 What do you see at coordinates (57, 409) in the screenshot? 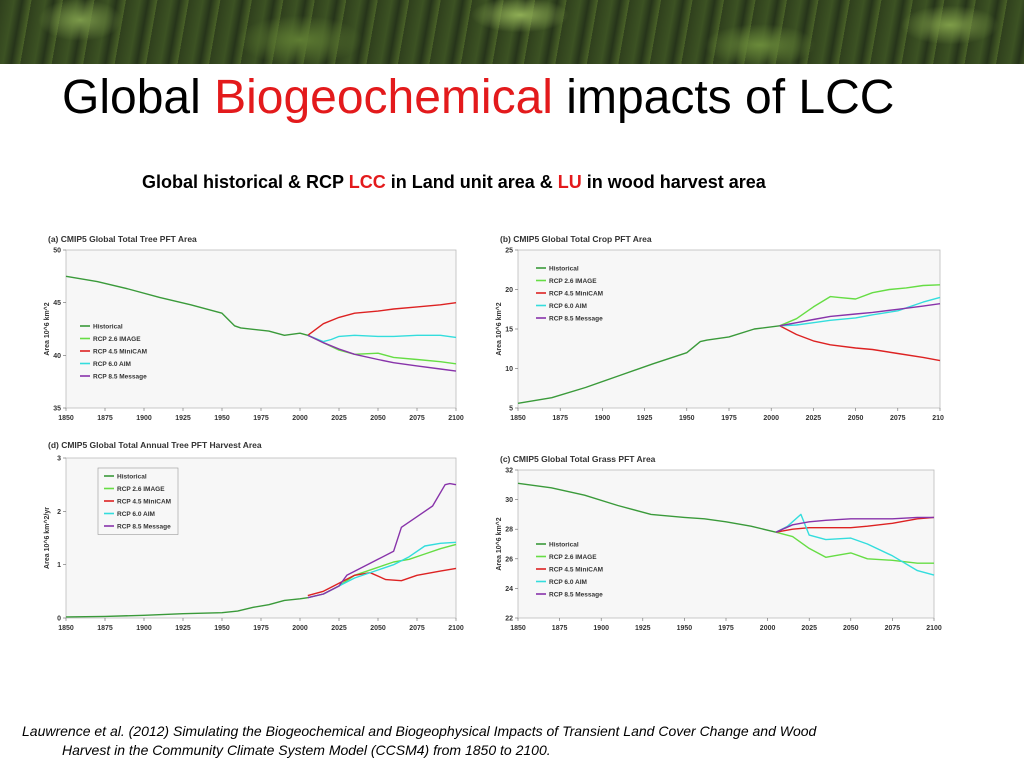
I see `y-tick-label: 35` at bounding box center [57, 409].